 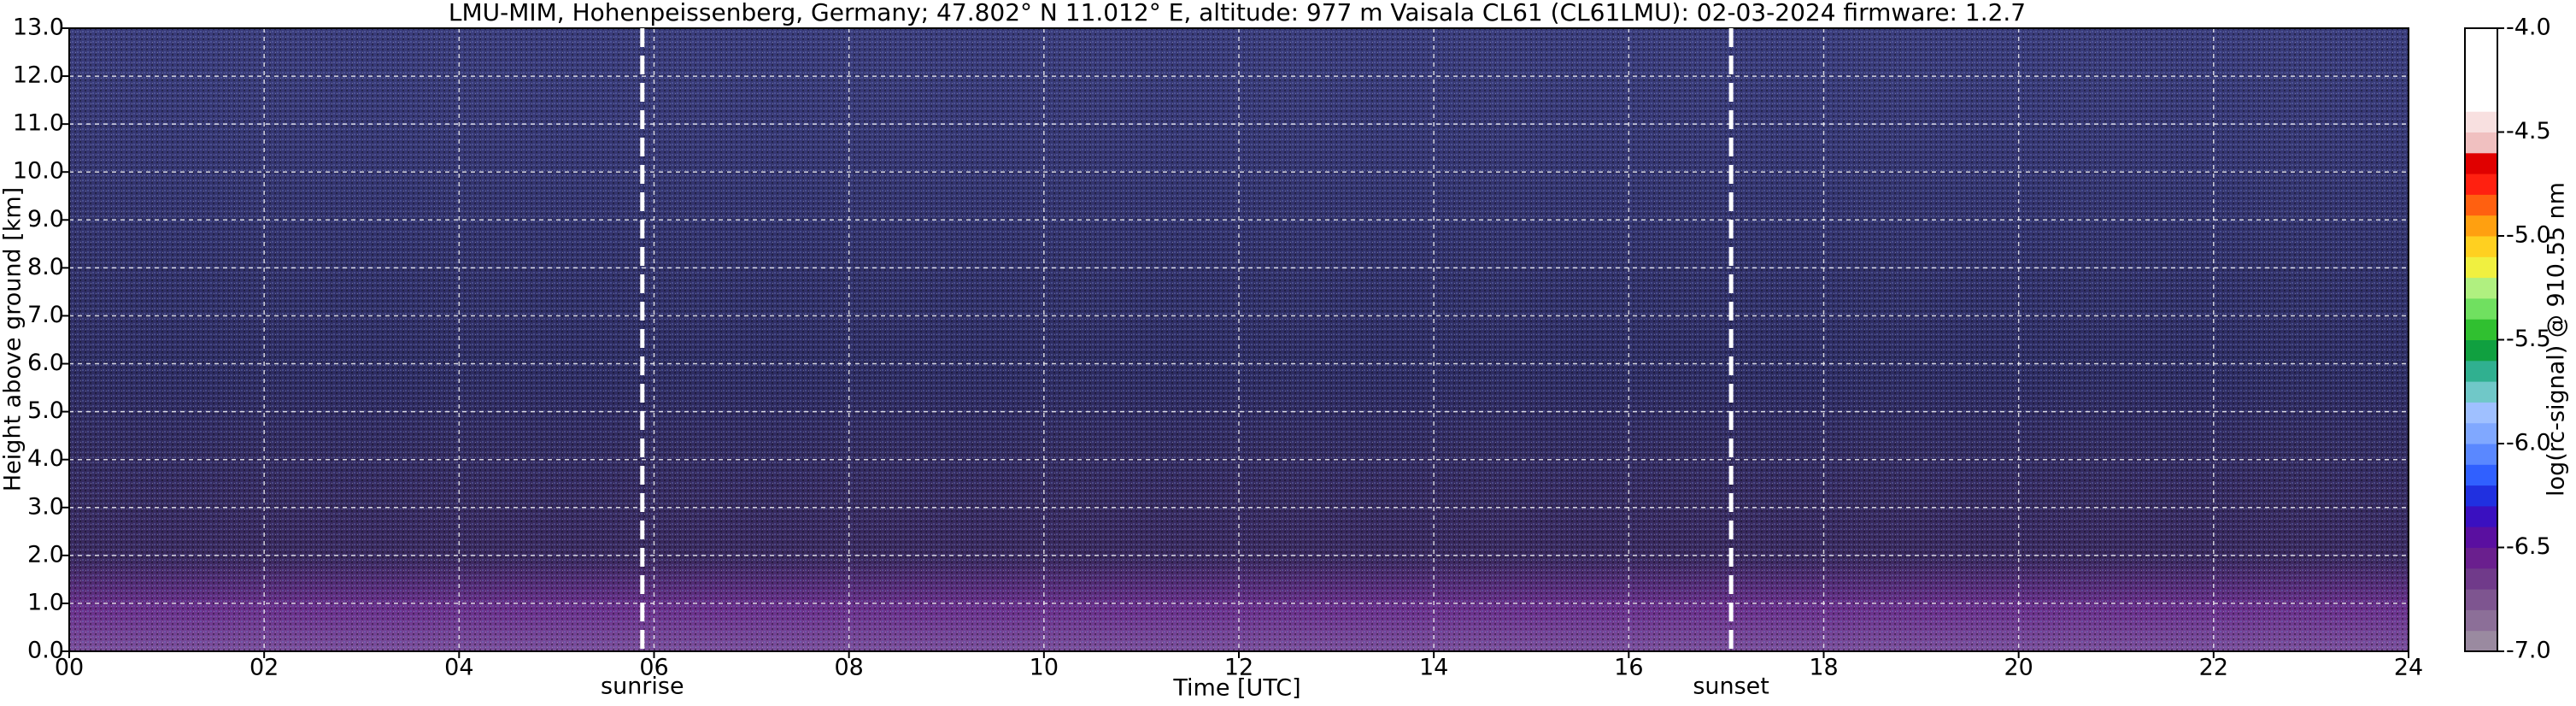 What do you see at coordinates (1628, 668) in the screenshot?
I see `x-tick-label: 16` at bounding box center [1628, 668].